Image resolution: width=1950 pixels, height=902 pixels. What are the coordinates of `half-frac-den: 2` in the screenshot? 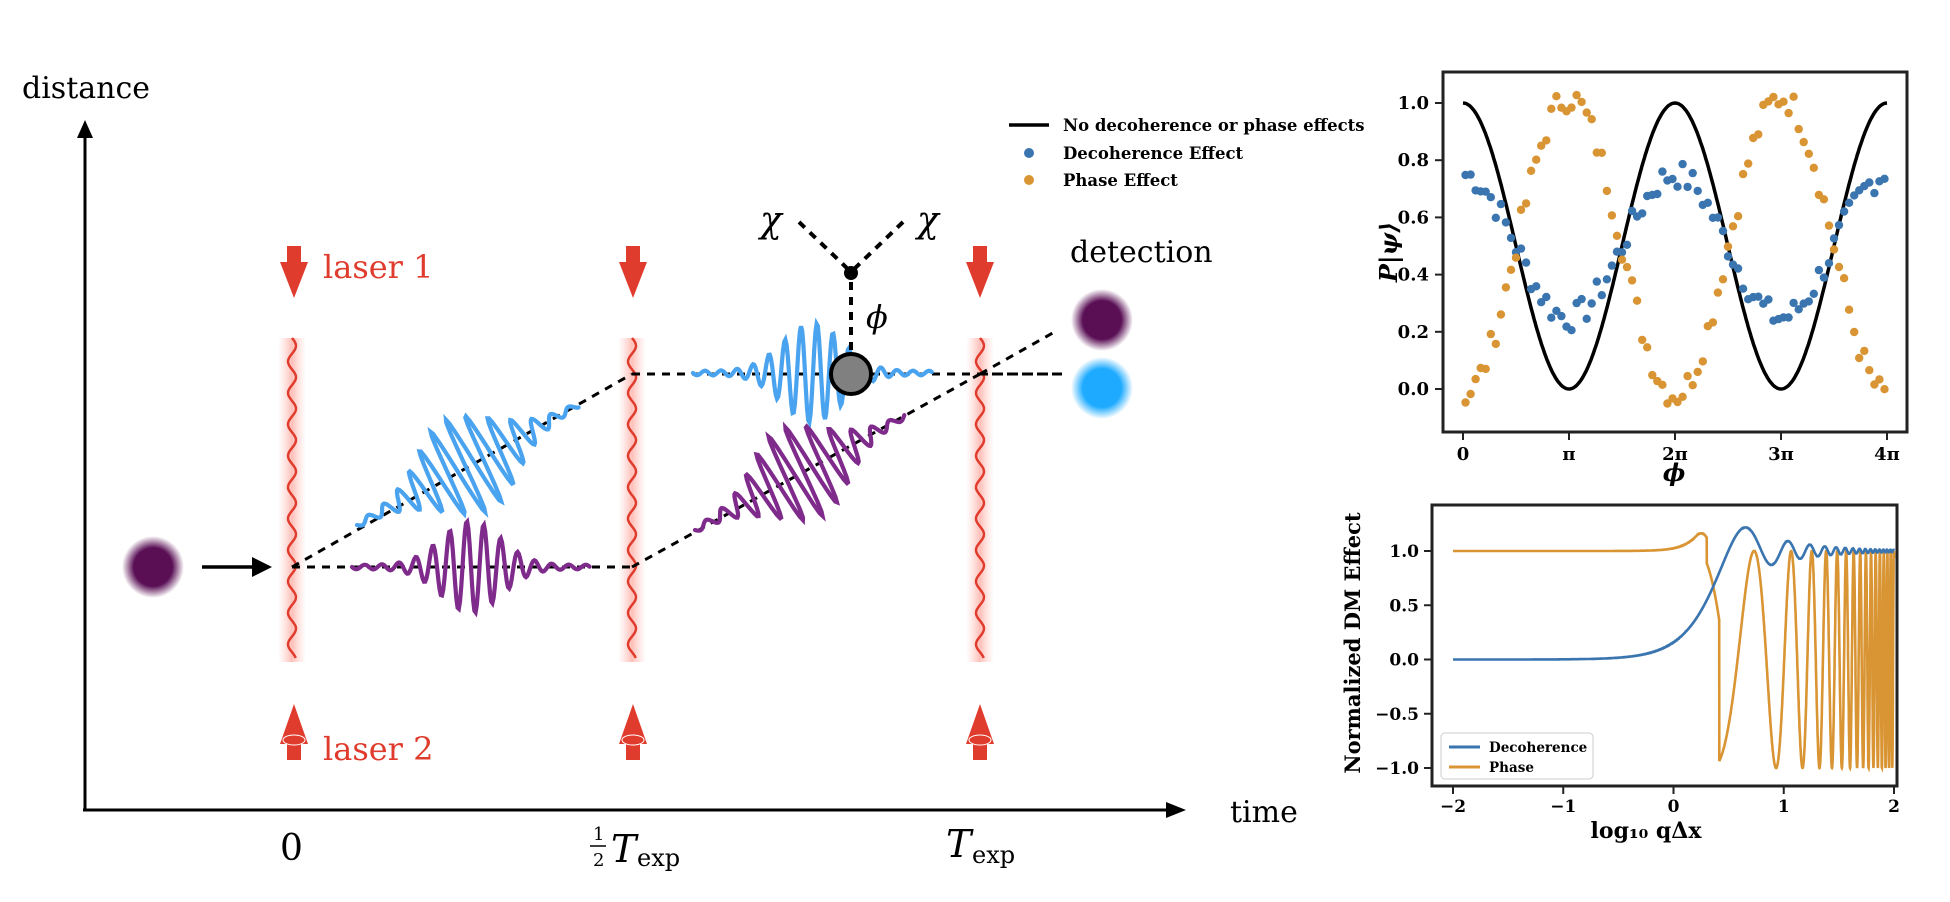 It's located at (598, 860).